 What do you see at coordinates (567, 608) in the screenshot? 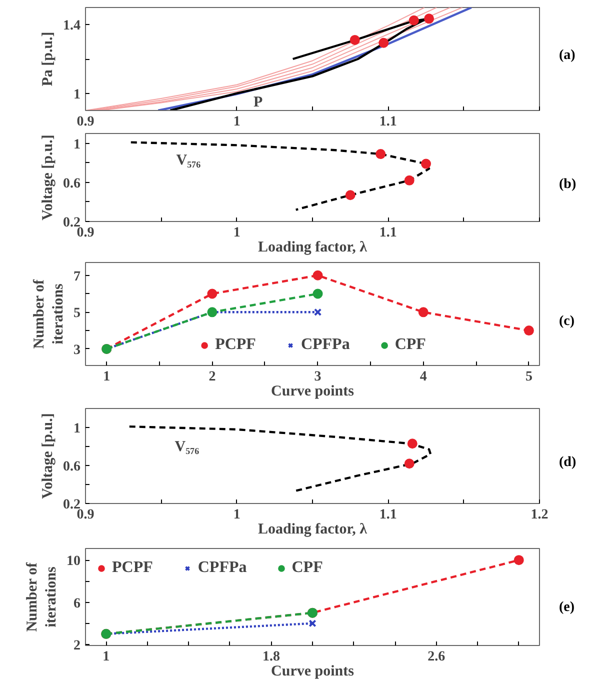
I see `text: (e)` at bounding box center [567, 608].